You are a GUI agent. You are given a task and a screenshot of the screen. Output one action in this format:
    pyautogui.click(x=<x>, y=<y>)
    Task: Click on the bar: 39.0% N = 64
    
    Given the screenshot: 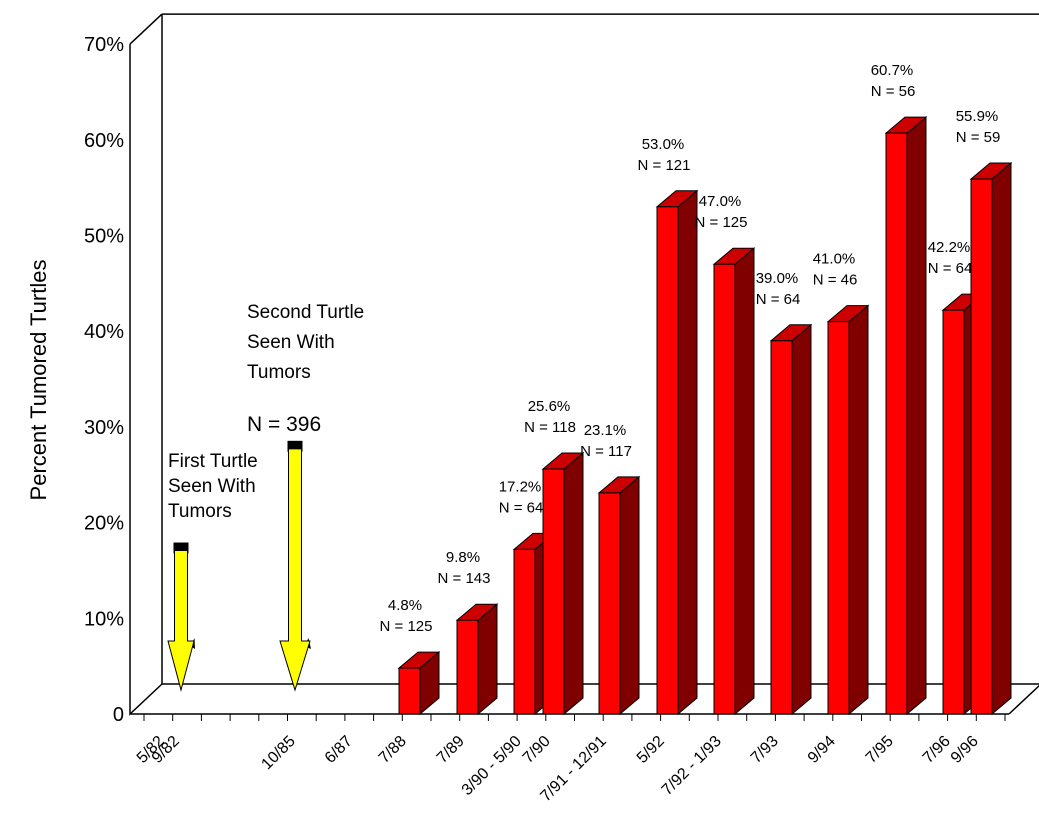 What is the action you would take?
    pyautogui.click(x=784, y=493)
    